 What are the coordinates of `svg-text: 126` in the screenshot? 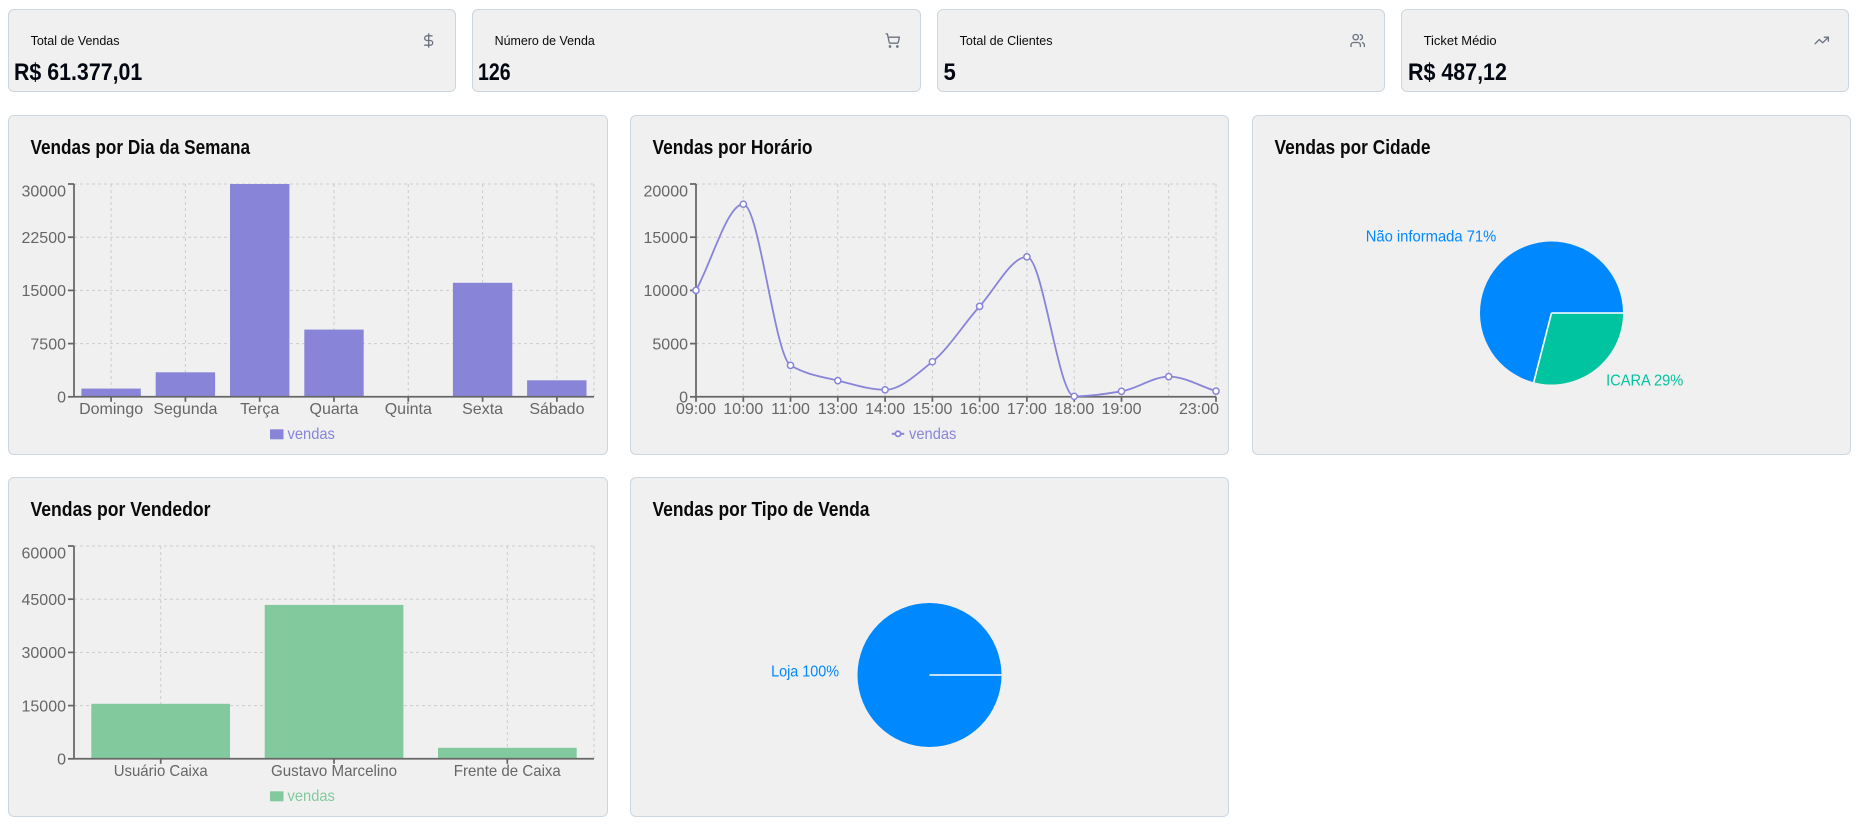 It's located at (494, 72).